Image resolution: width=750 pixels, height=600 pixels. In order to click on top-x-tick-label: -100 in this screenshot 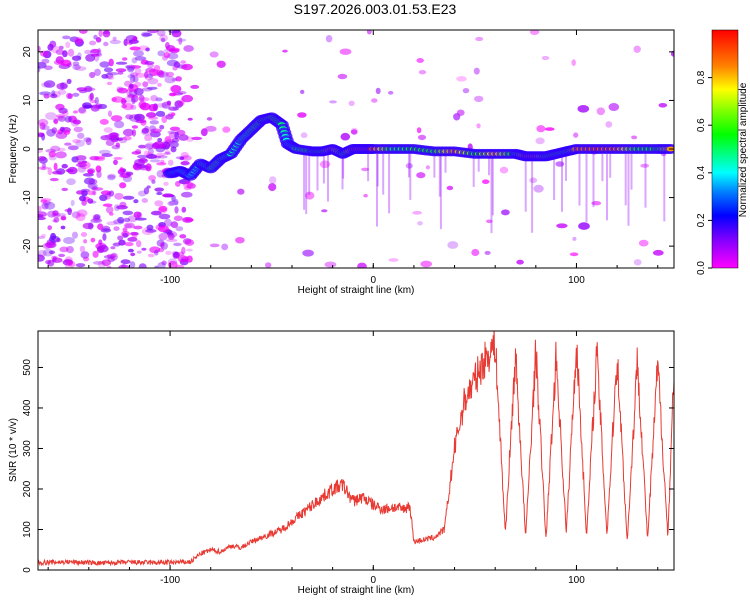, I will do `click(170, 280)`.